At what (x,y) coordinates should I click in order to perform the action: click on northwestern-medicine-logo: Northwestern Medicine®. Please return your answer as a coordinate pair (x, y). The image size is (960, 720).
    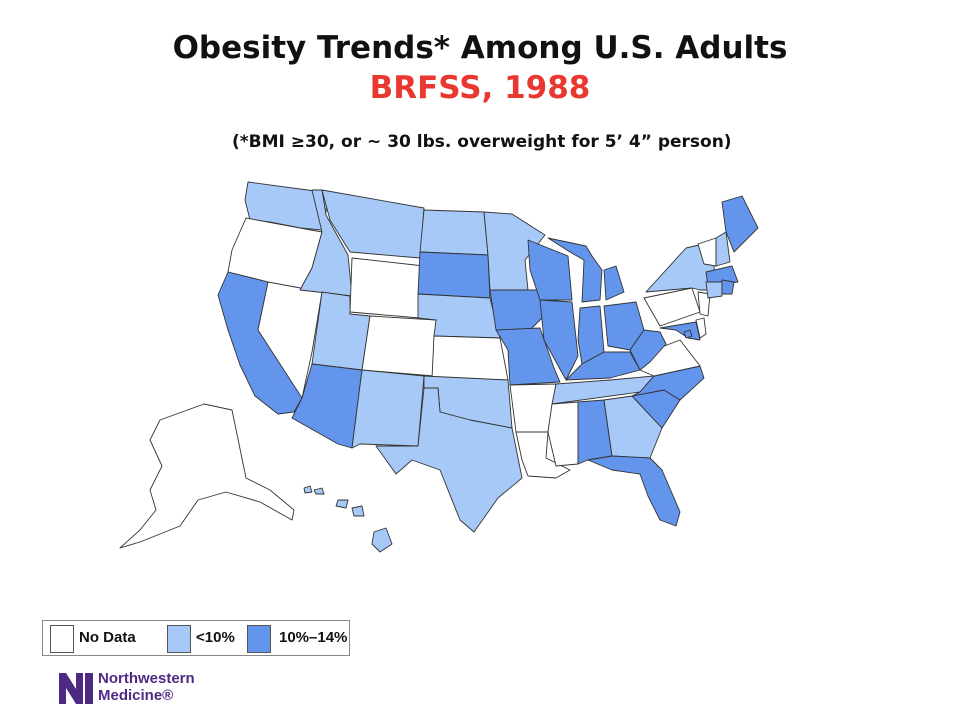
    Looking at the image, I should click on (148, 688).